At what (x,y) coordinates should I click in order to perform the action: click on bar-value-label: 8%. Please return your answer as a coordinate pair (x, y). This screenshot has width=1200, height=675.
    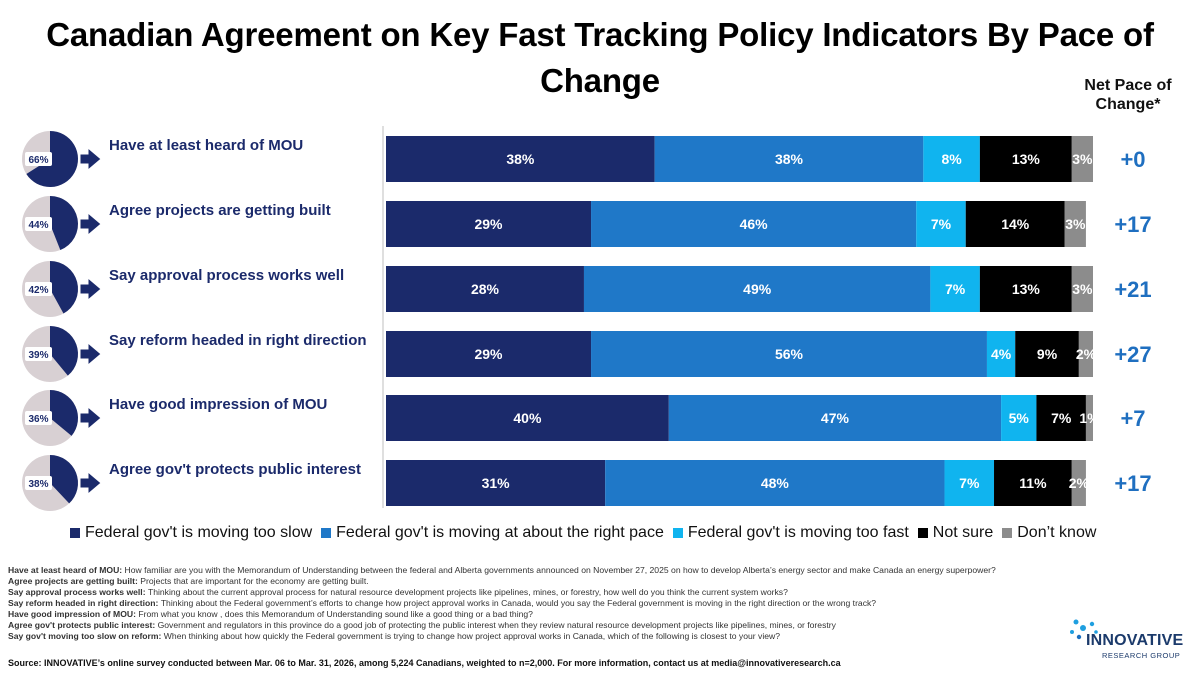
    Looking at the image, I should click on (951, 159).